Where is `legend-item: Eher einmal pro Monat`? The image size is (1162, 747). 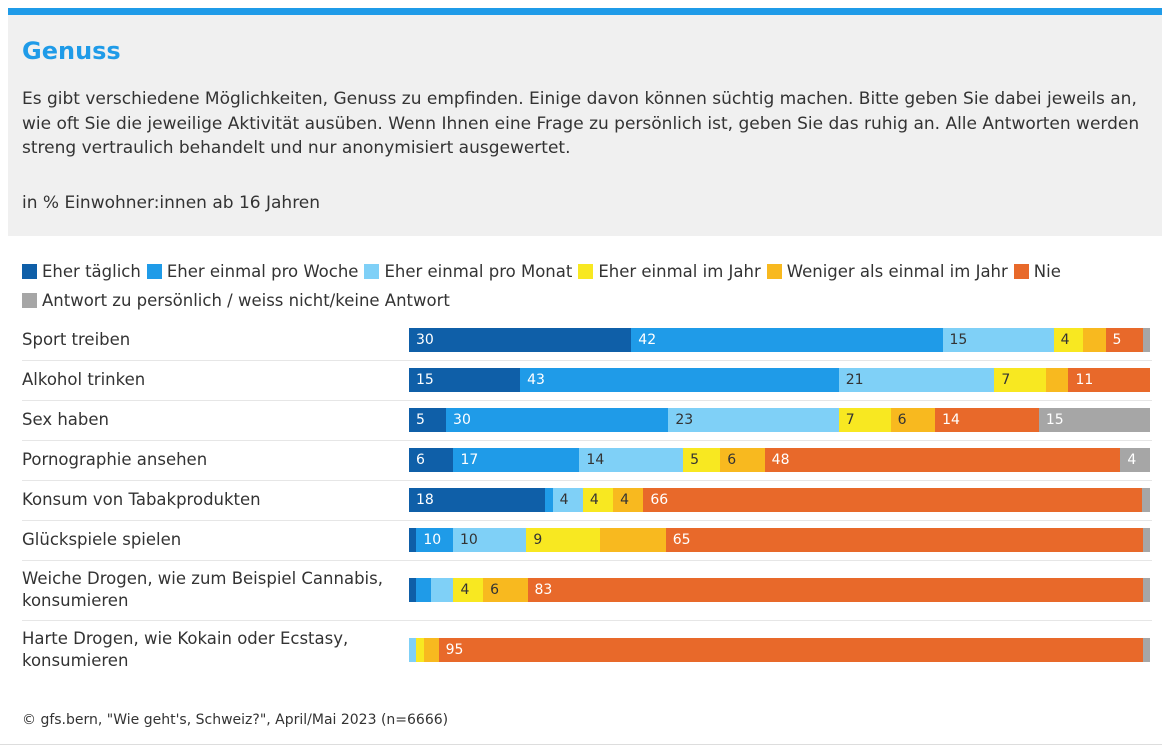 legend-item: Eher einmal pro Monat is located at coordinates (468, 271).